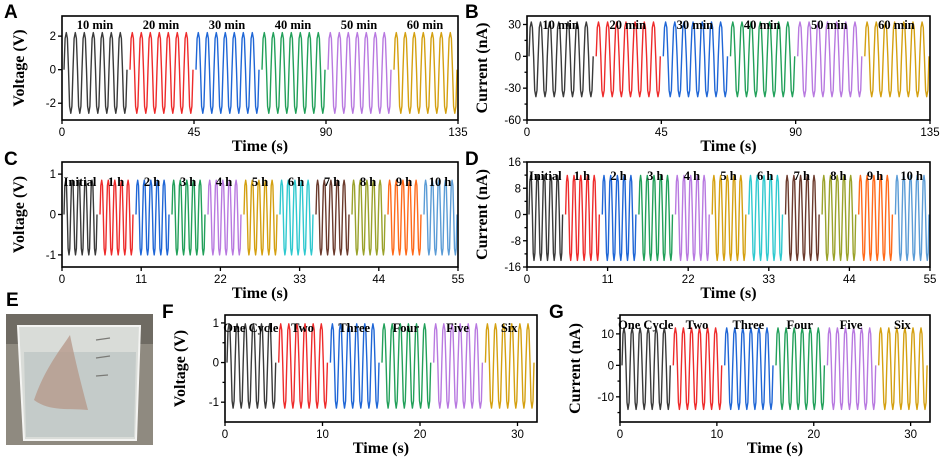 The height and width of the screenshot is (462, 941). Describe the element at coordinates (560, 25) in the screenshot. I see `series-label: 10 min` at that location.